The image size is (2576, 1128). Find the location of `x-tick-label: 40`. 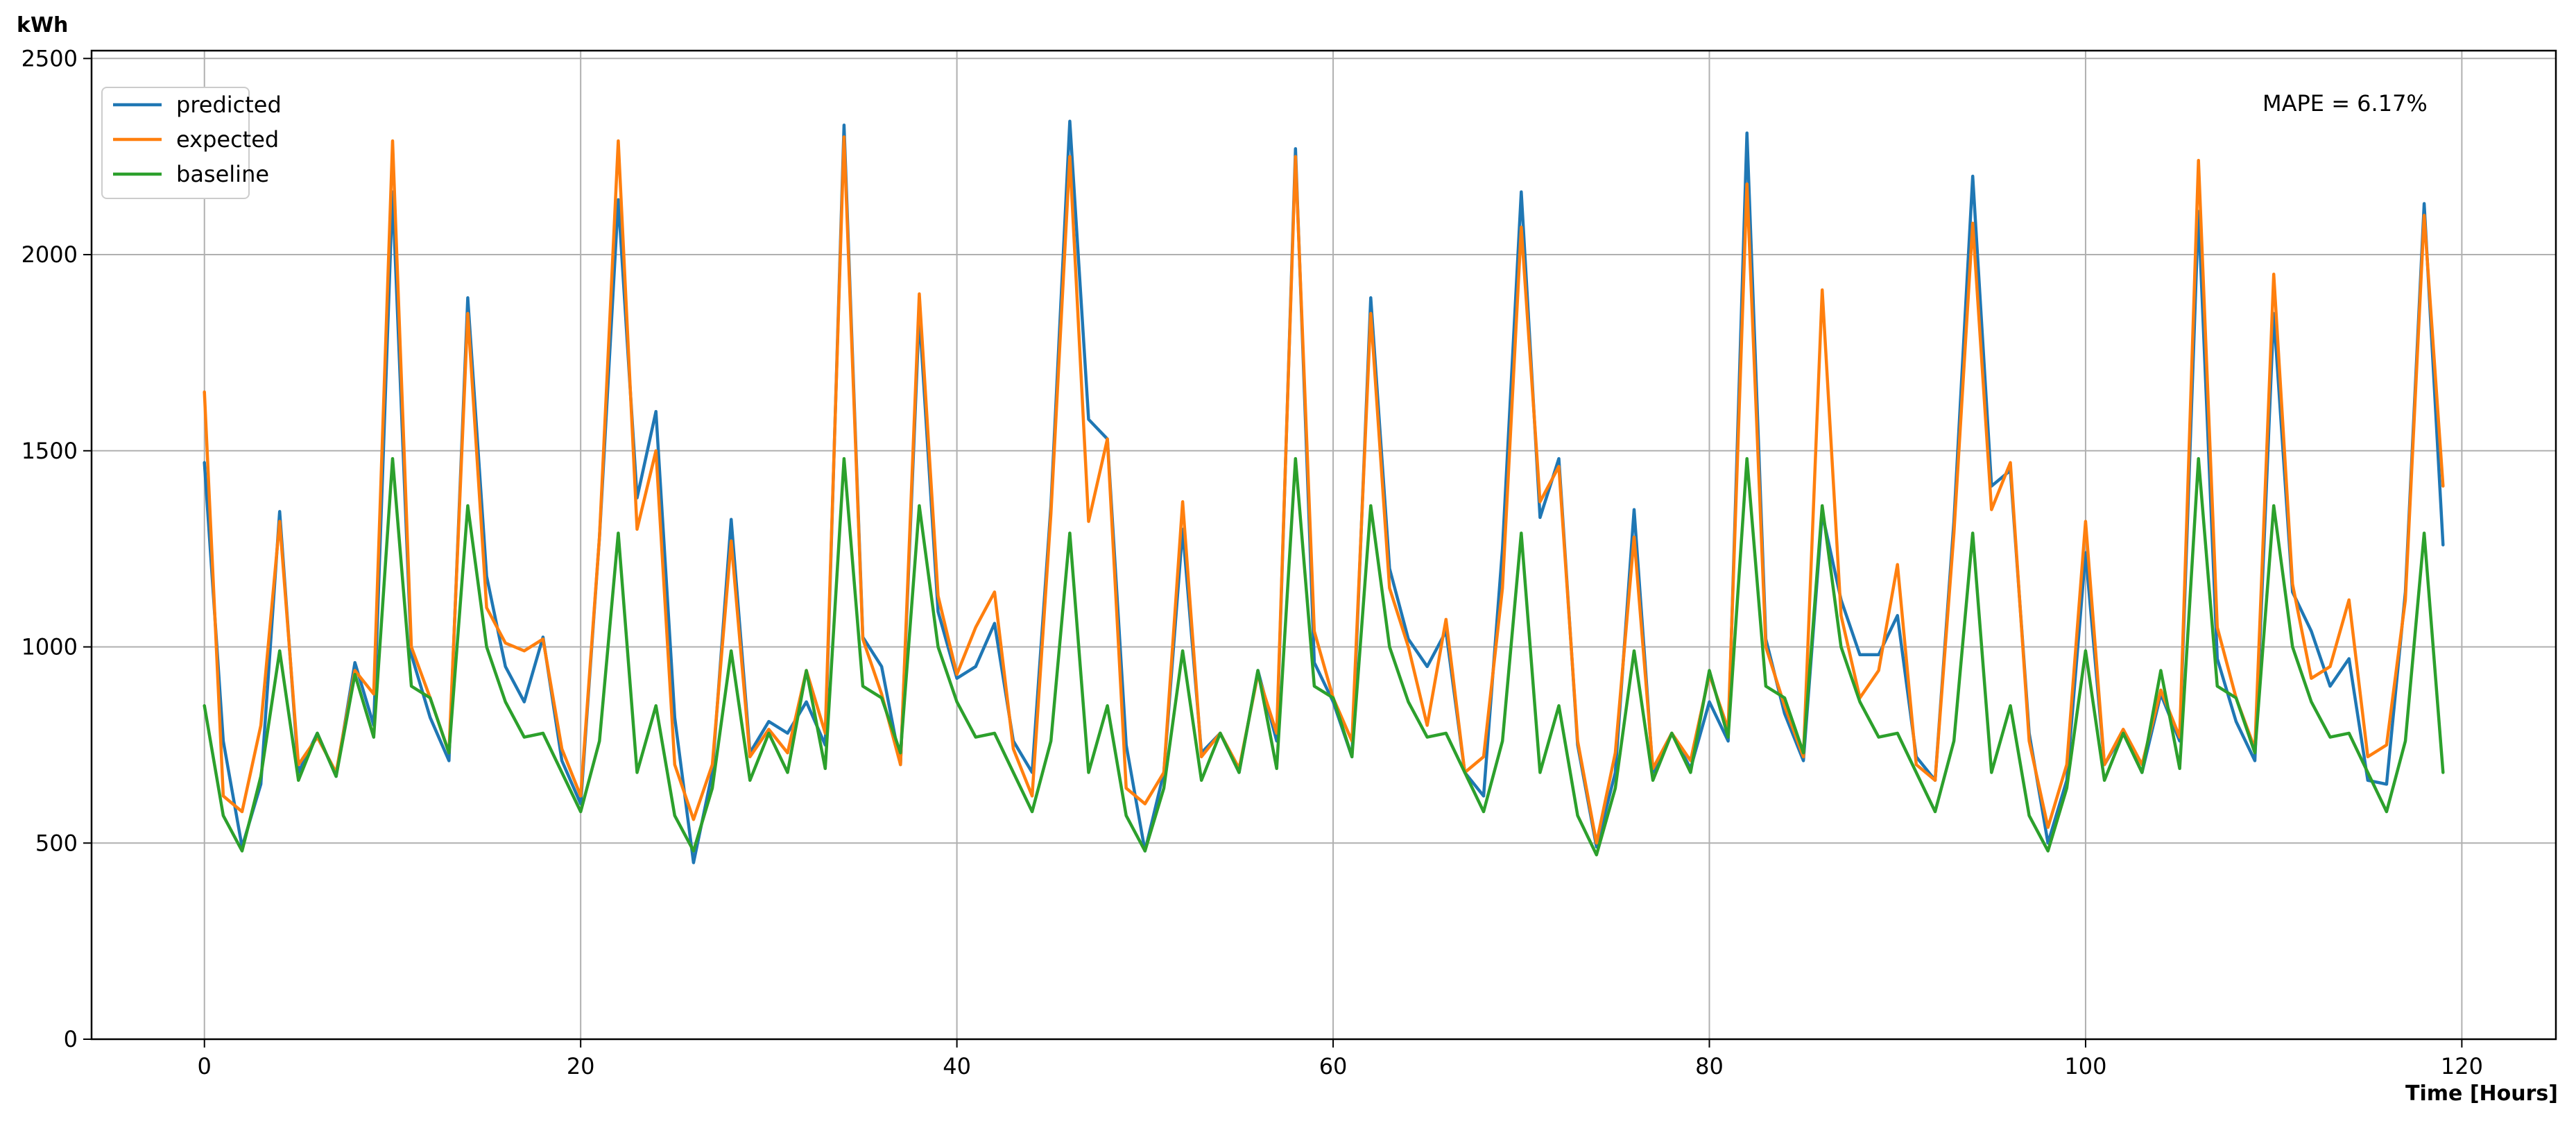

x-tick-label: 40 is located at coordinates (957, 1066).